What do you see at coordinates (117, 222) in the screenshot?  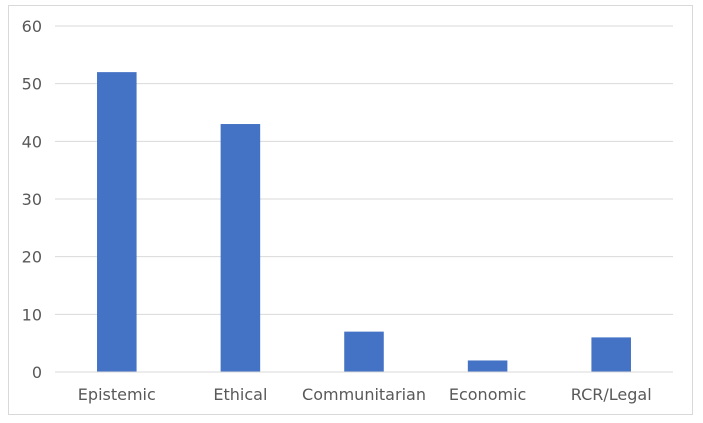 I see `bar-epistemic` at bounding box center [117, 222].